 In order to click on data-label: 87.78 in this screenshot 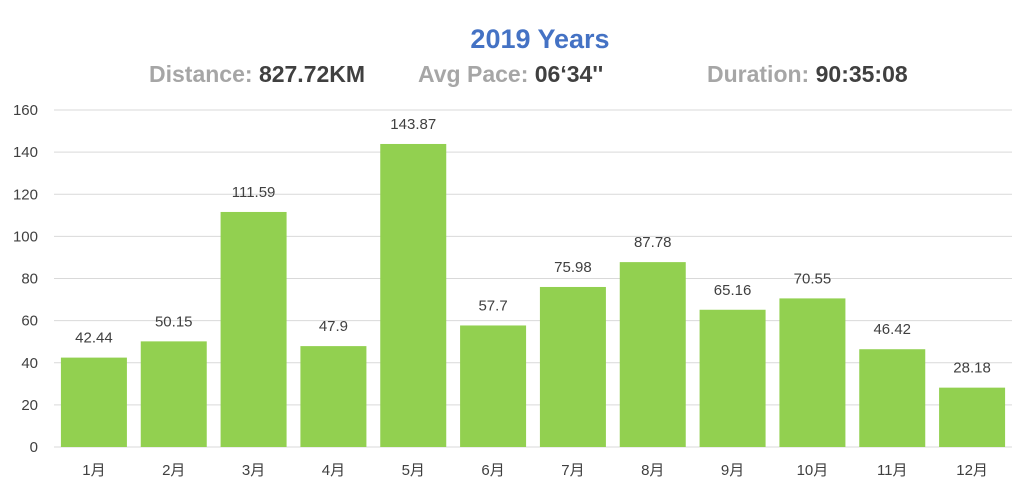, I will do `click(653, 242)`.